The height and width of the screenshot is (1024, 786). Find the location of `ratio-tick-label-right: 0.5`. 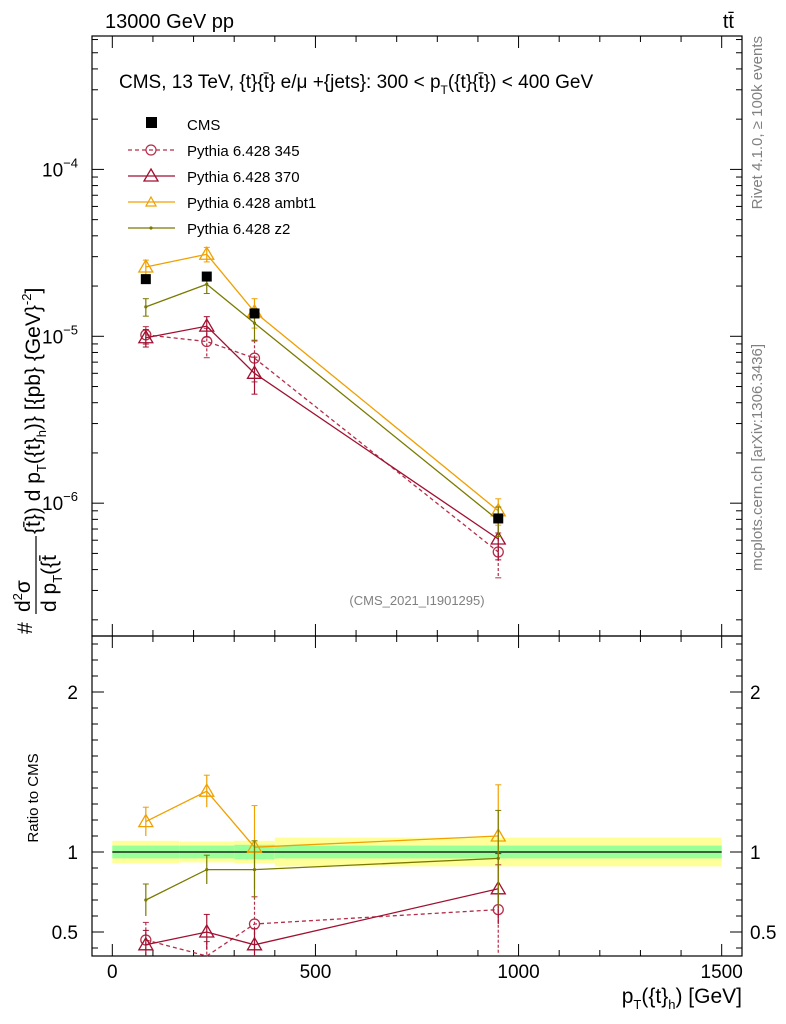

ratio-tick-label-right: 0.5 is located at coordinates (763, 933).